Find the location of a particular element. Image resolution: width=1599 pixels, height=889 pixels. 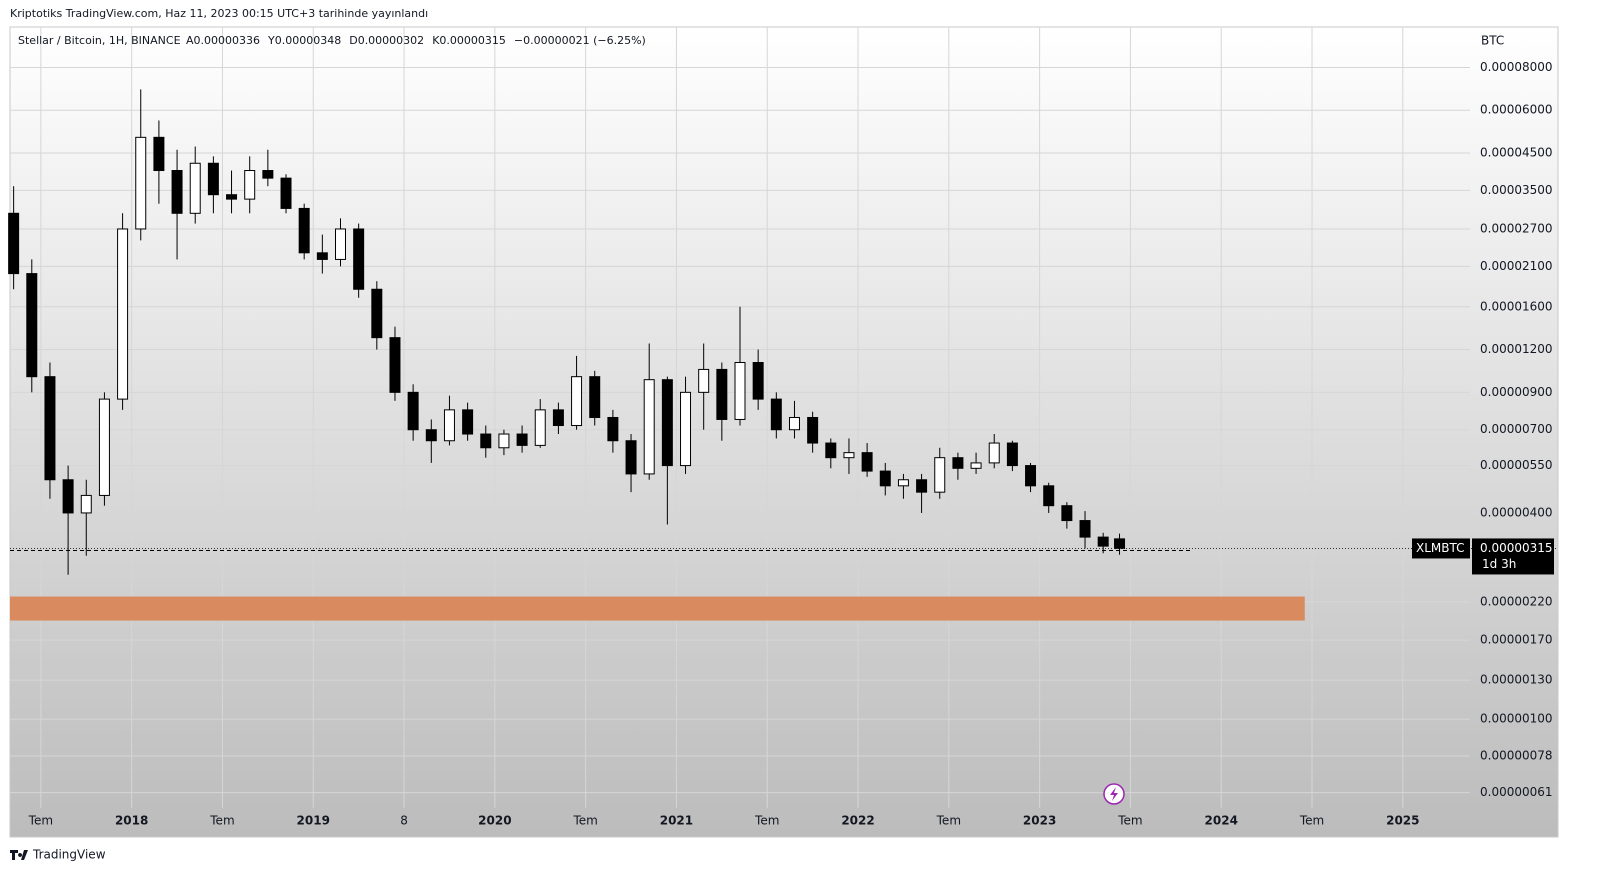

tradingview-logo is located at coordinates (19, 855).